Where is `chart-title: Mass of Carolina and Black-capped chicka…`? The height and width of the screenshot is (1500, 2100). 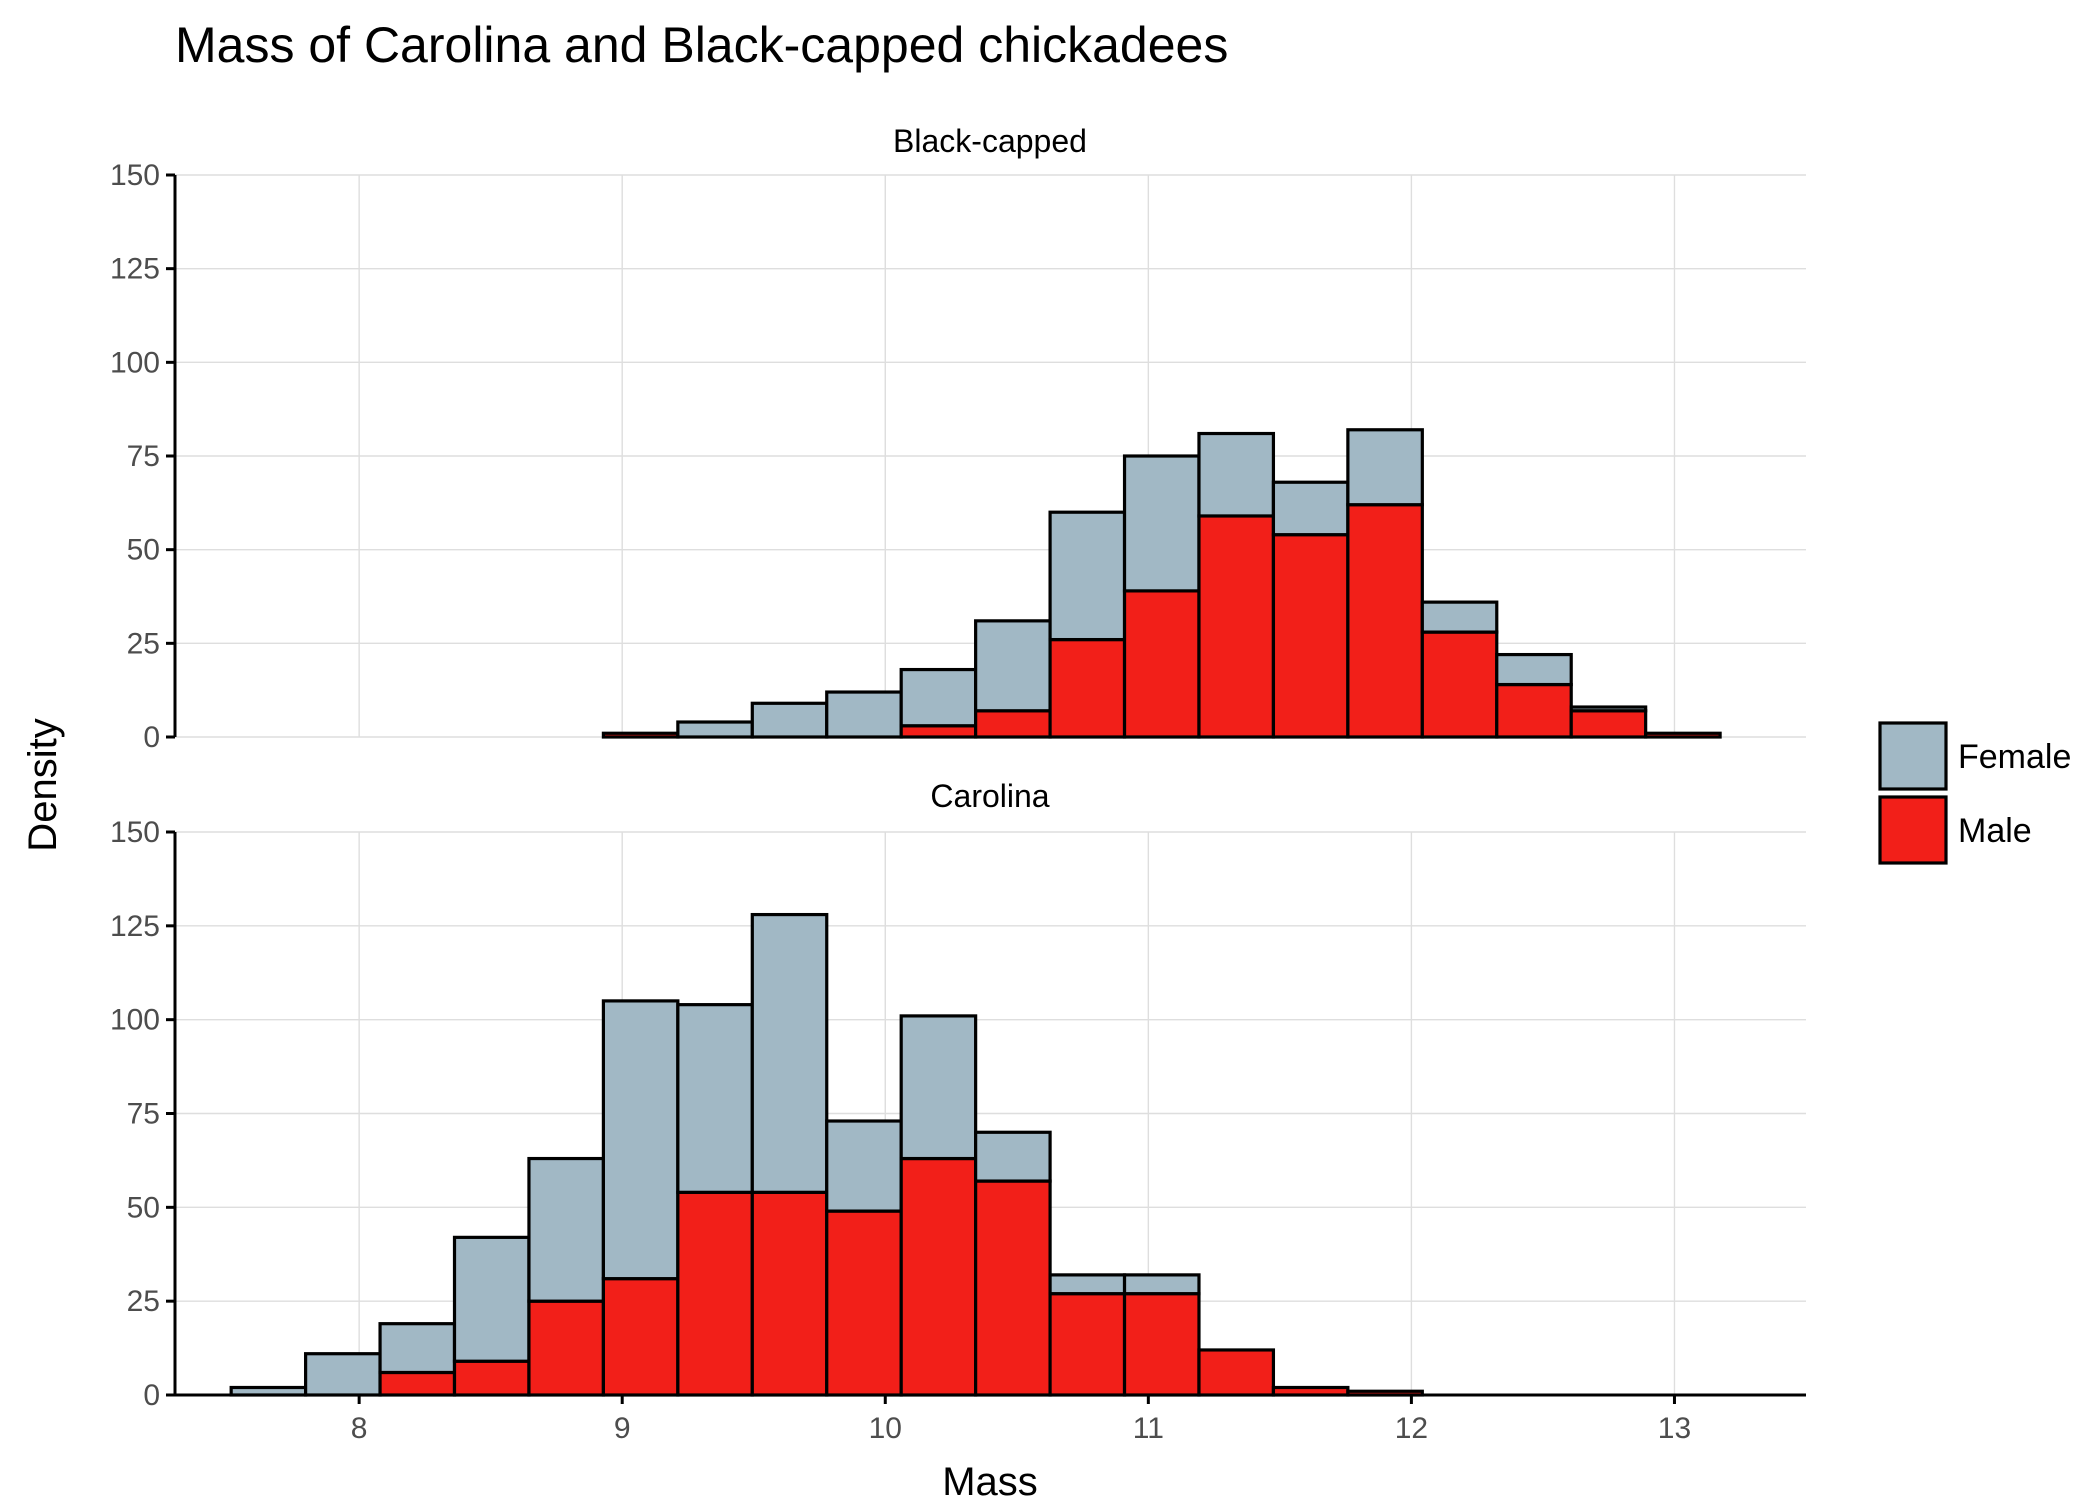
chart-title: Mass of Carolina and Black-capped chicka… is located at coordinates (701, 45).